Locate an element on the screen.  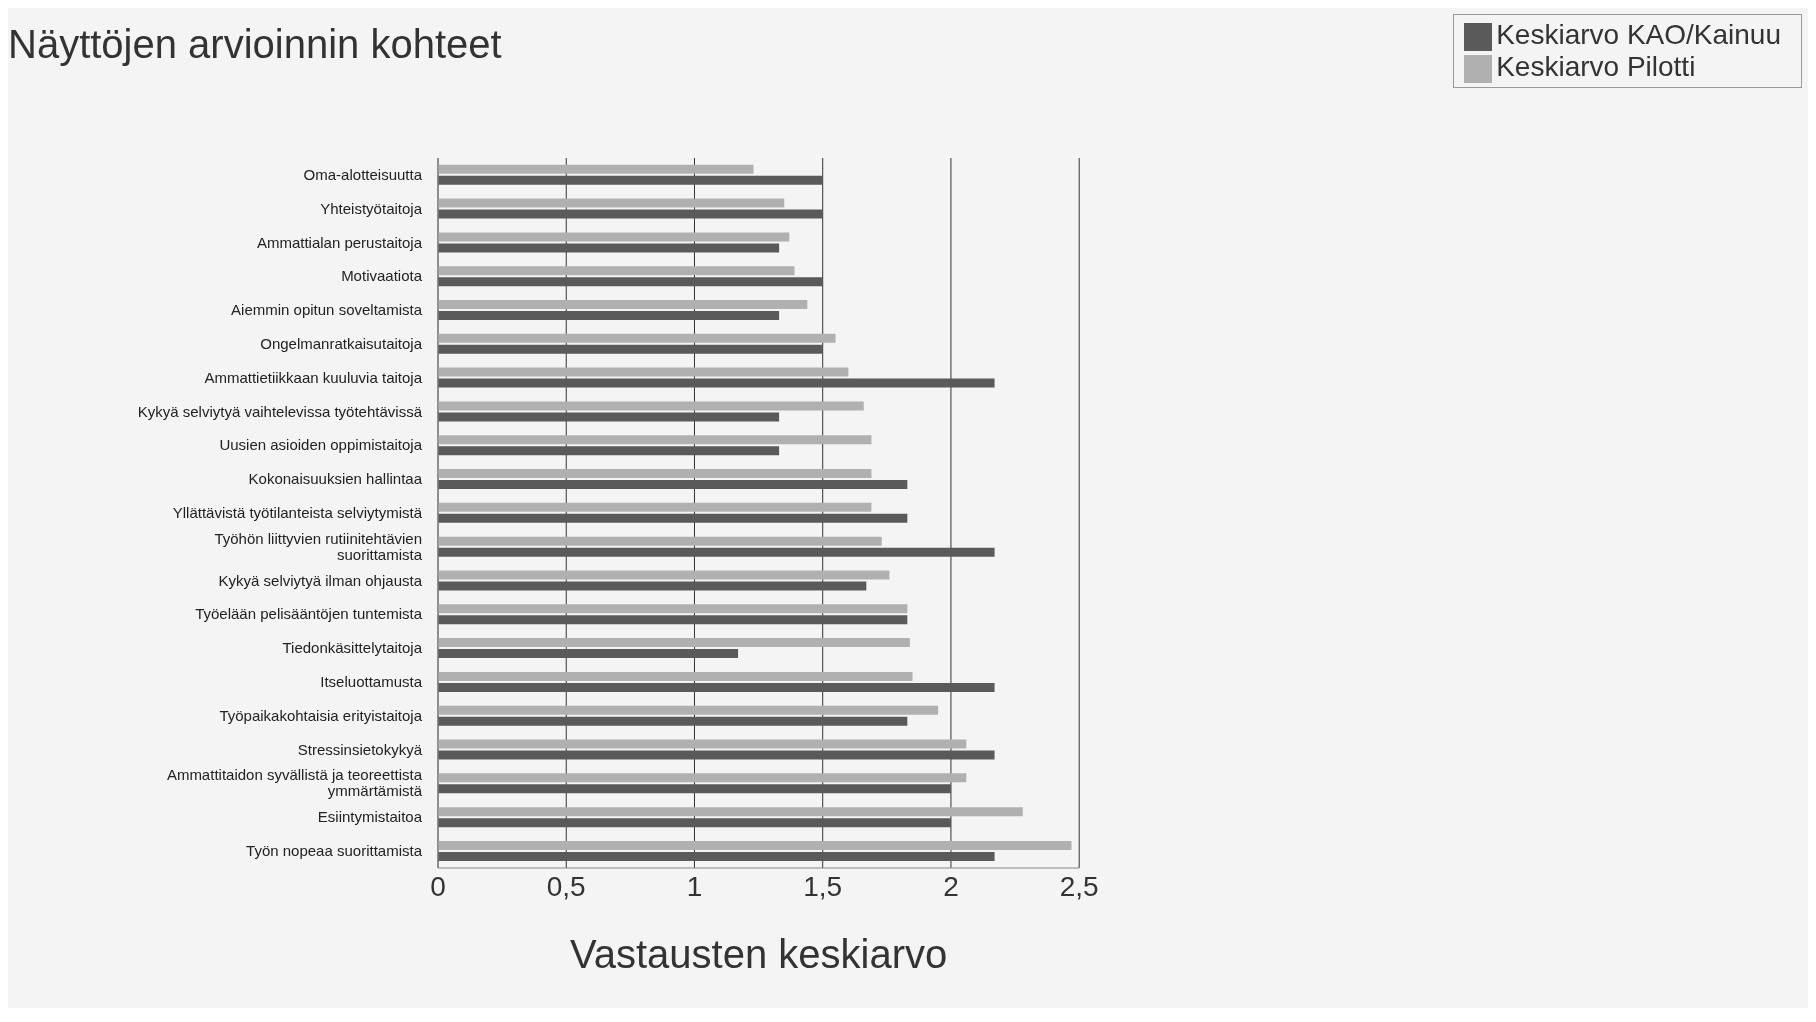
y-tick-label: Työn nopeaa suorittamista is located at coordinates (334, 851).